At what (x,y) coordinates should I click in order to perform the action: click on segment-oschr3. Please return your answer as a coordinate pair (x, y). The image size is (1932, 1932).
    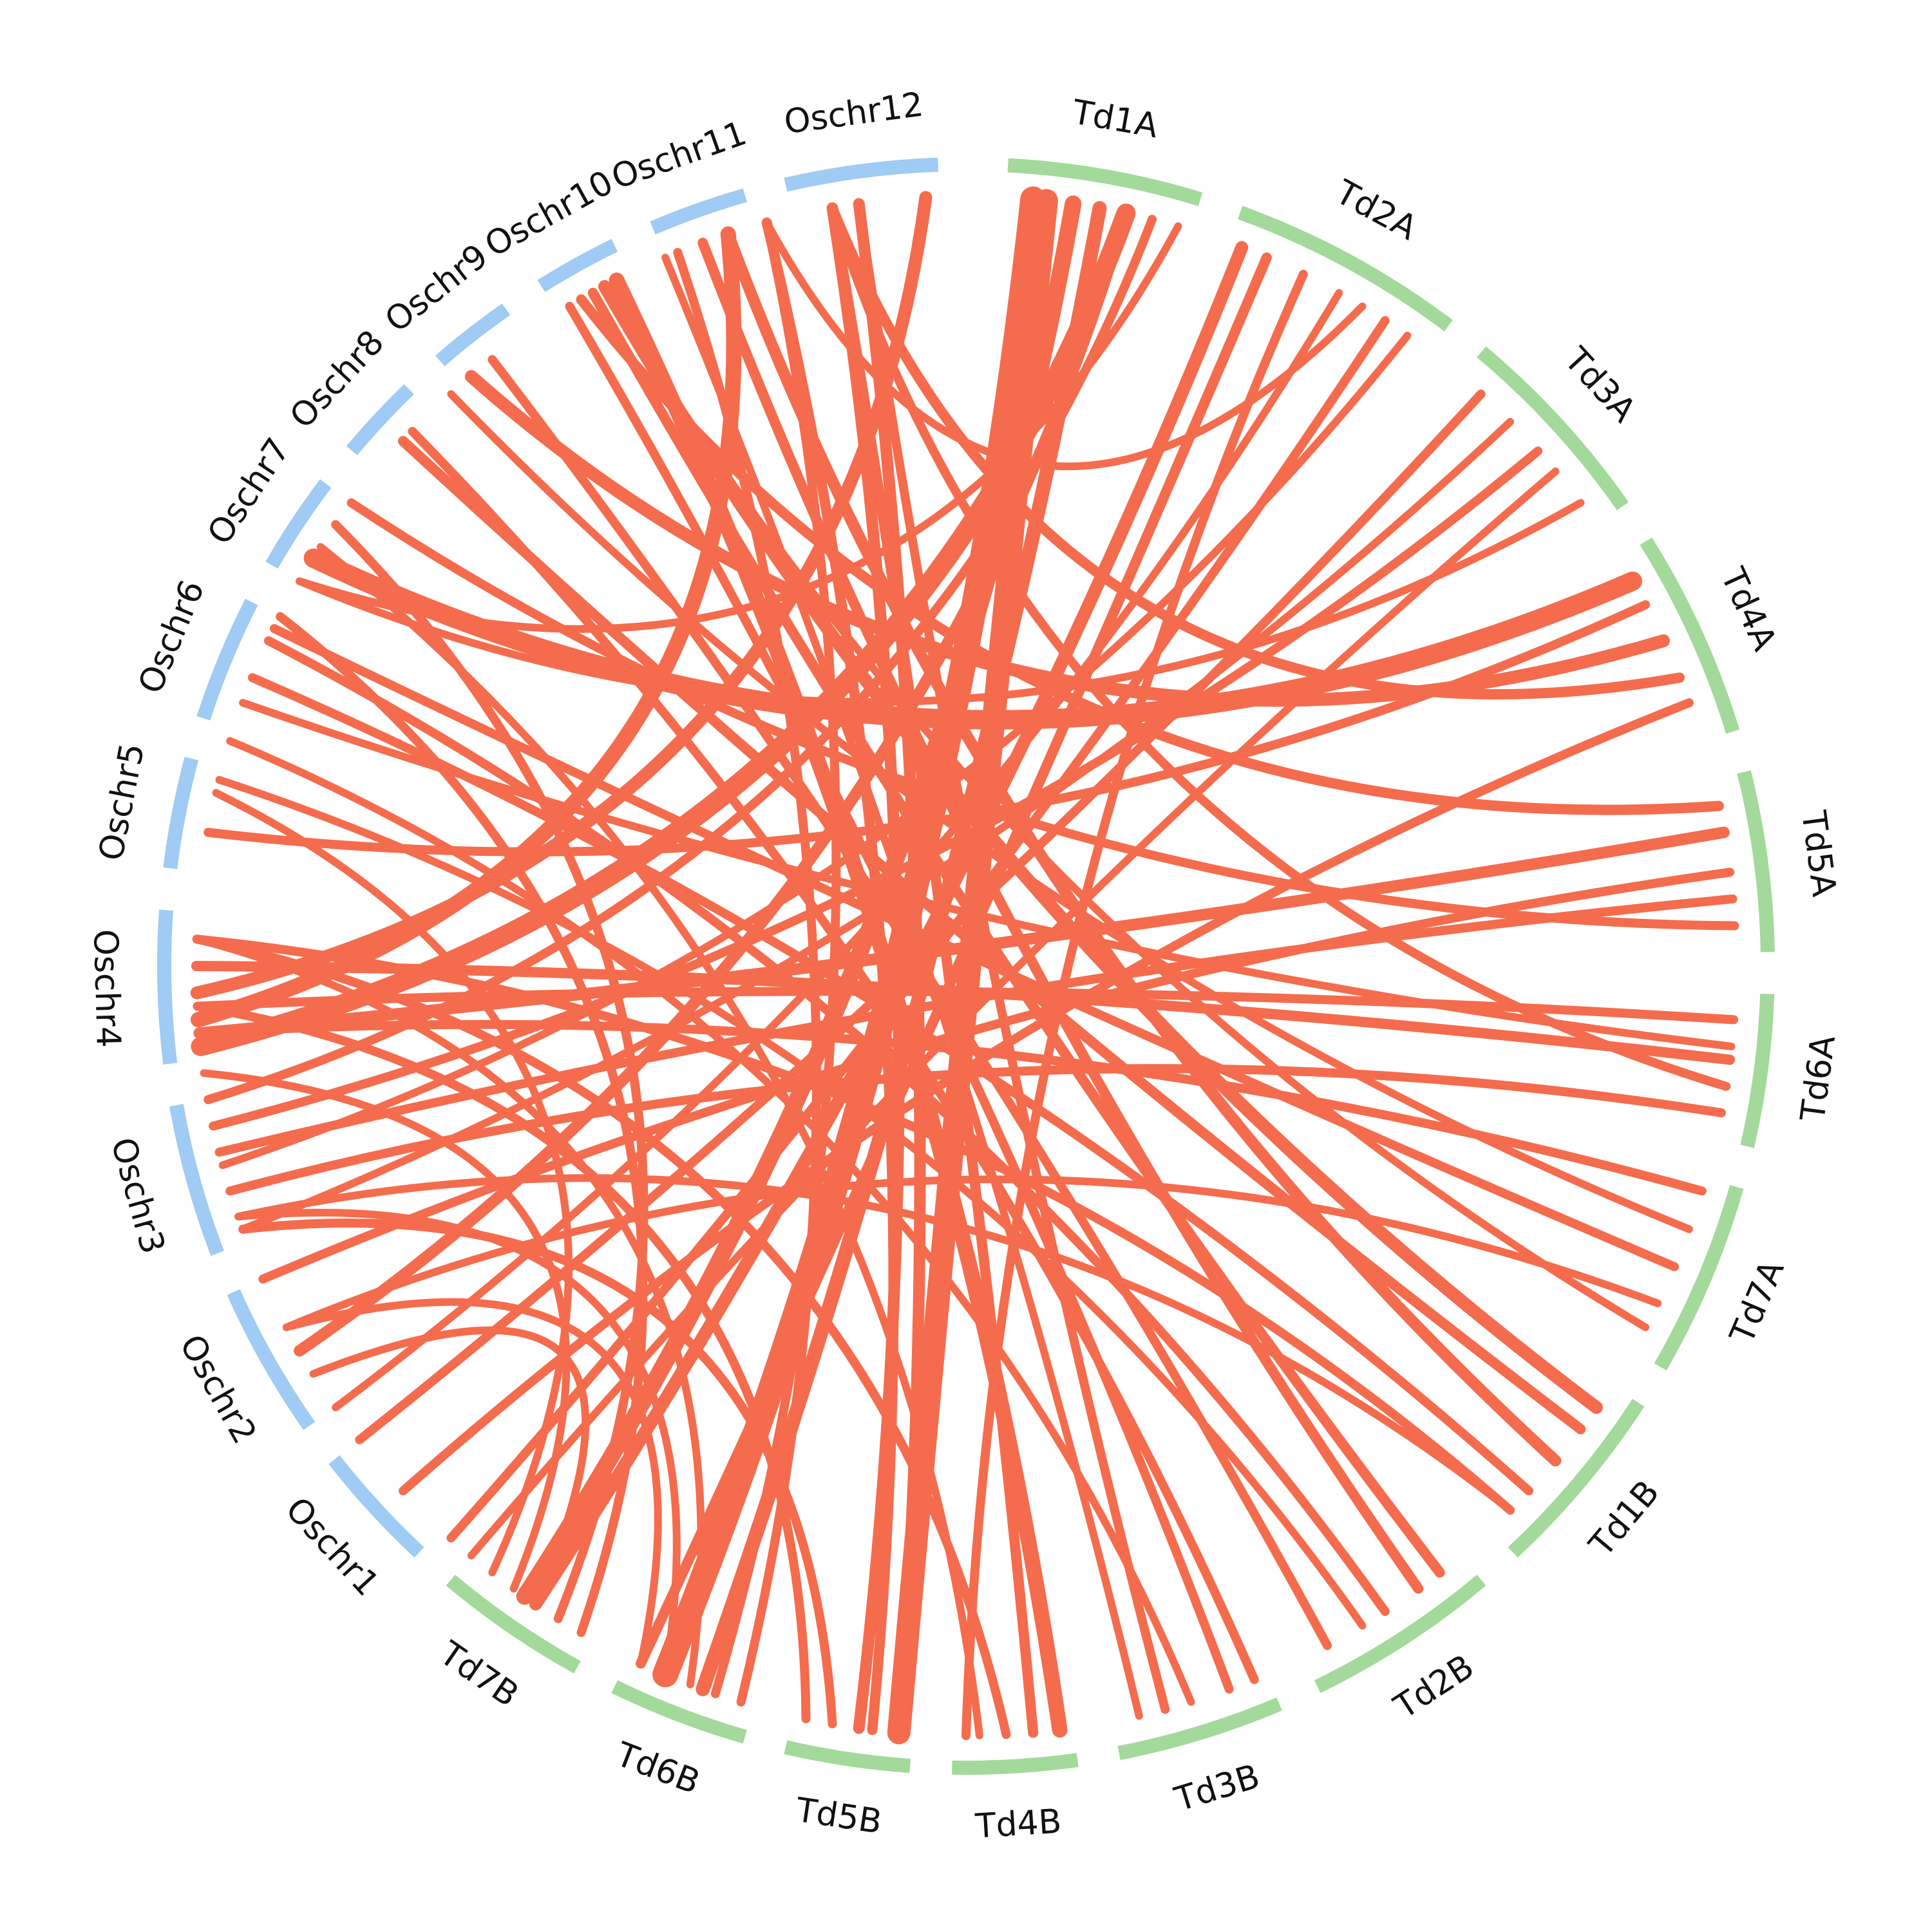
    Looking at the image, I should click on (197, 1180).